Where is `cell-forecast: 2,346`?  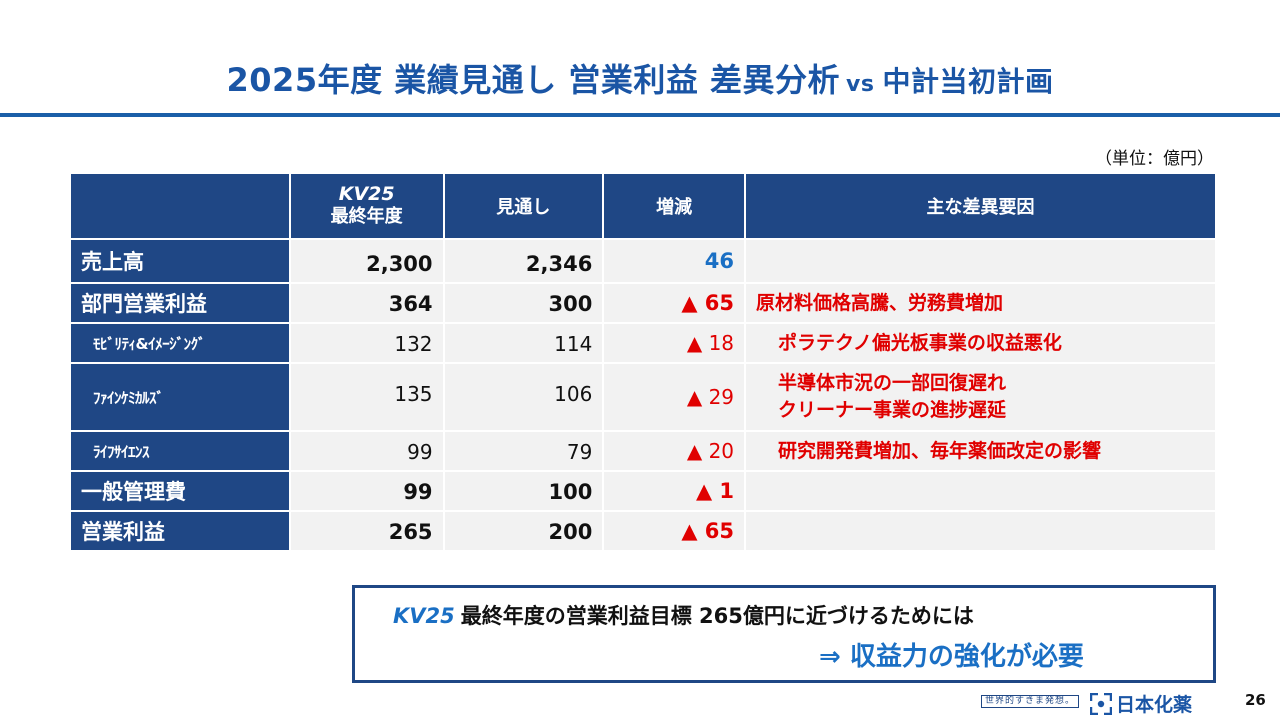 cell-forecast: 2,346 is located at coordinates (523, 261).